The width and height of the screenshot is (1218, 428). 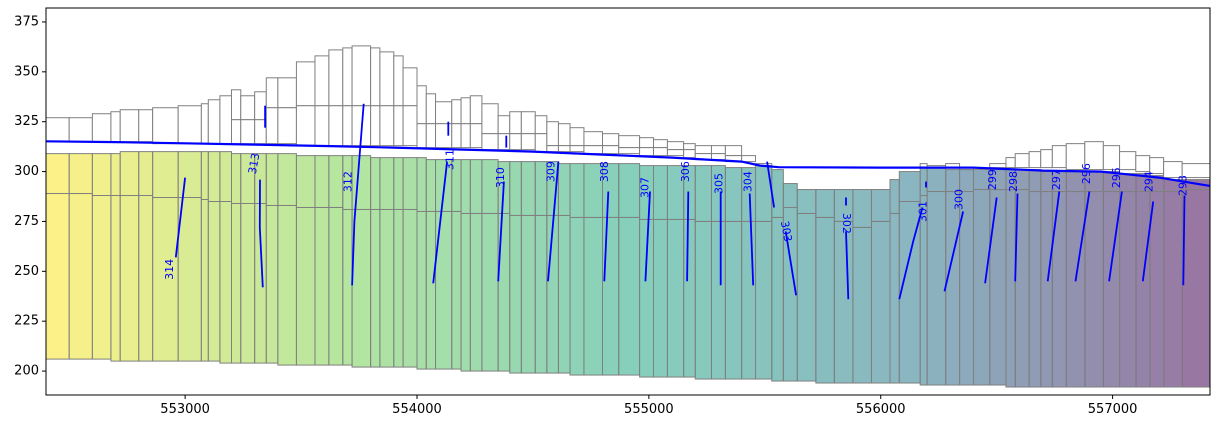 What do you see at coordinates (748, 181) in the screenshot?
I see `well-label: 304` at bounding box center [748, 181].